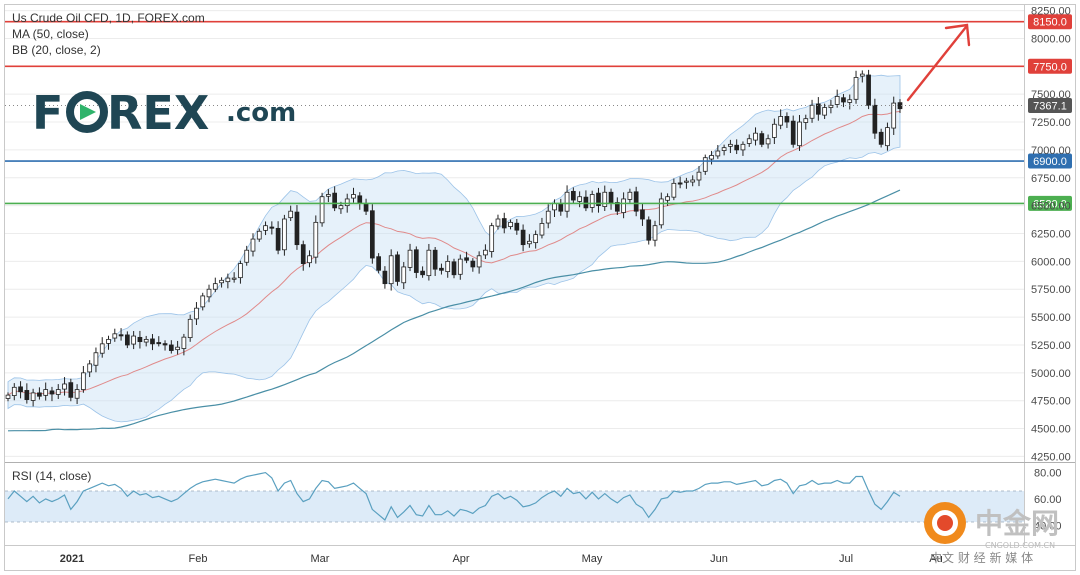 Image resolution: width=1080 pixels, height=575 pixels. I want to click on svg-text: CNGOLD.COM.CN, so click(1020, 545).